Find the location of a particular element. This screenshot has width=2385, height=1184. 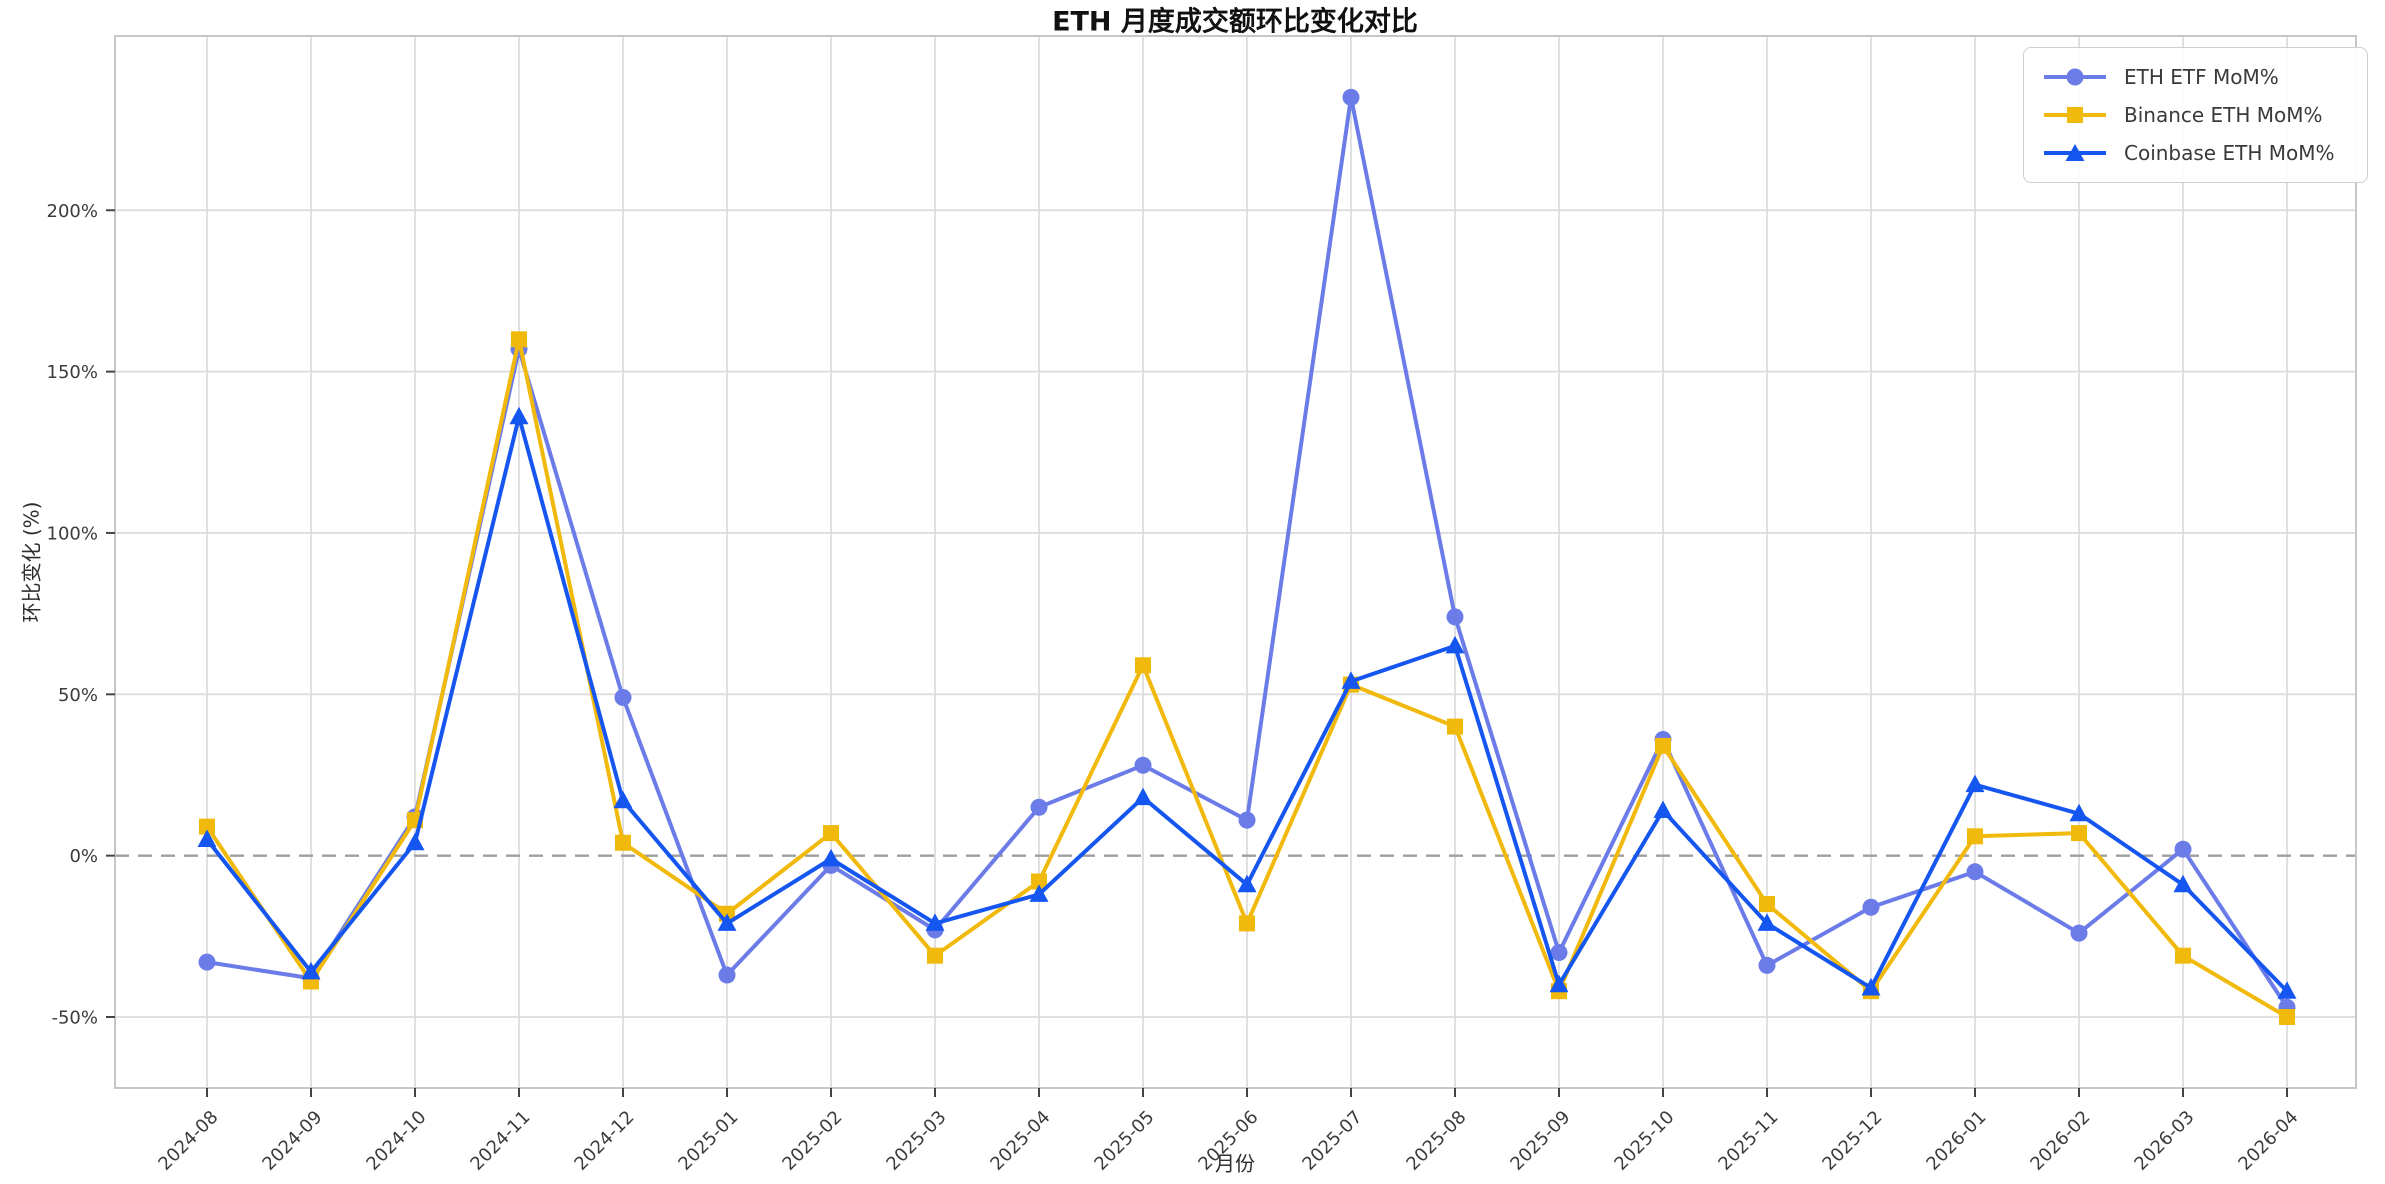

x-tick-label-2026-02: 2026-02 is located at coordinates (2060, 1141).